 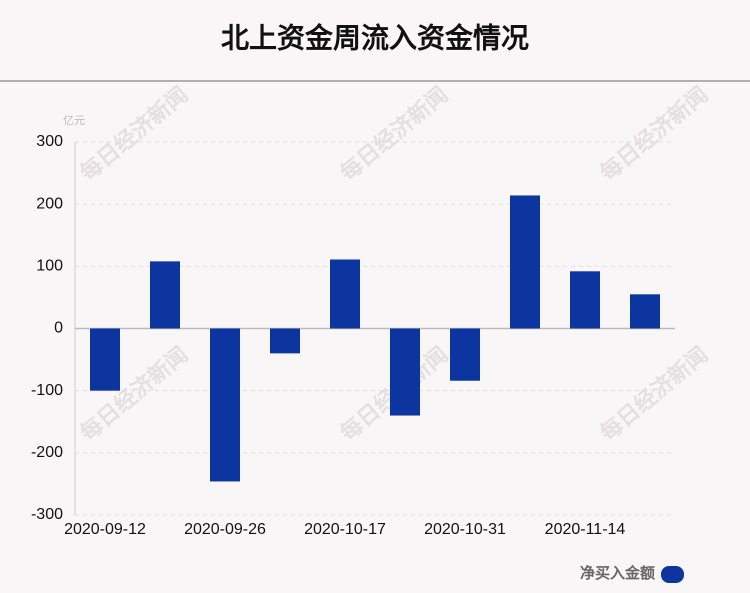 I want to click on chart-title: 北上资金周流入资金情况, so click(x=375, y=37).